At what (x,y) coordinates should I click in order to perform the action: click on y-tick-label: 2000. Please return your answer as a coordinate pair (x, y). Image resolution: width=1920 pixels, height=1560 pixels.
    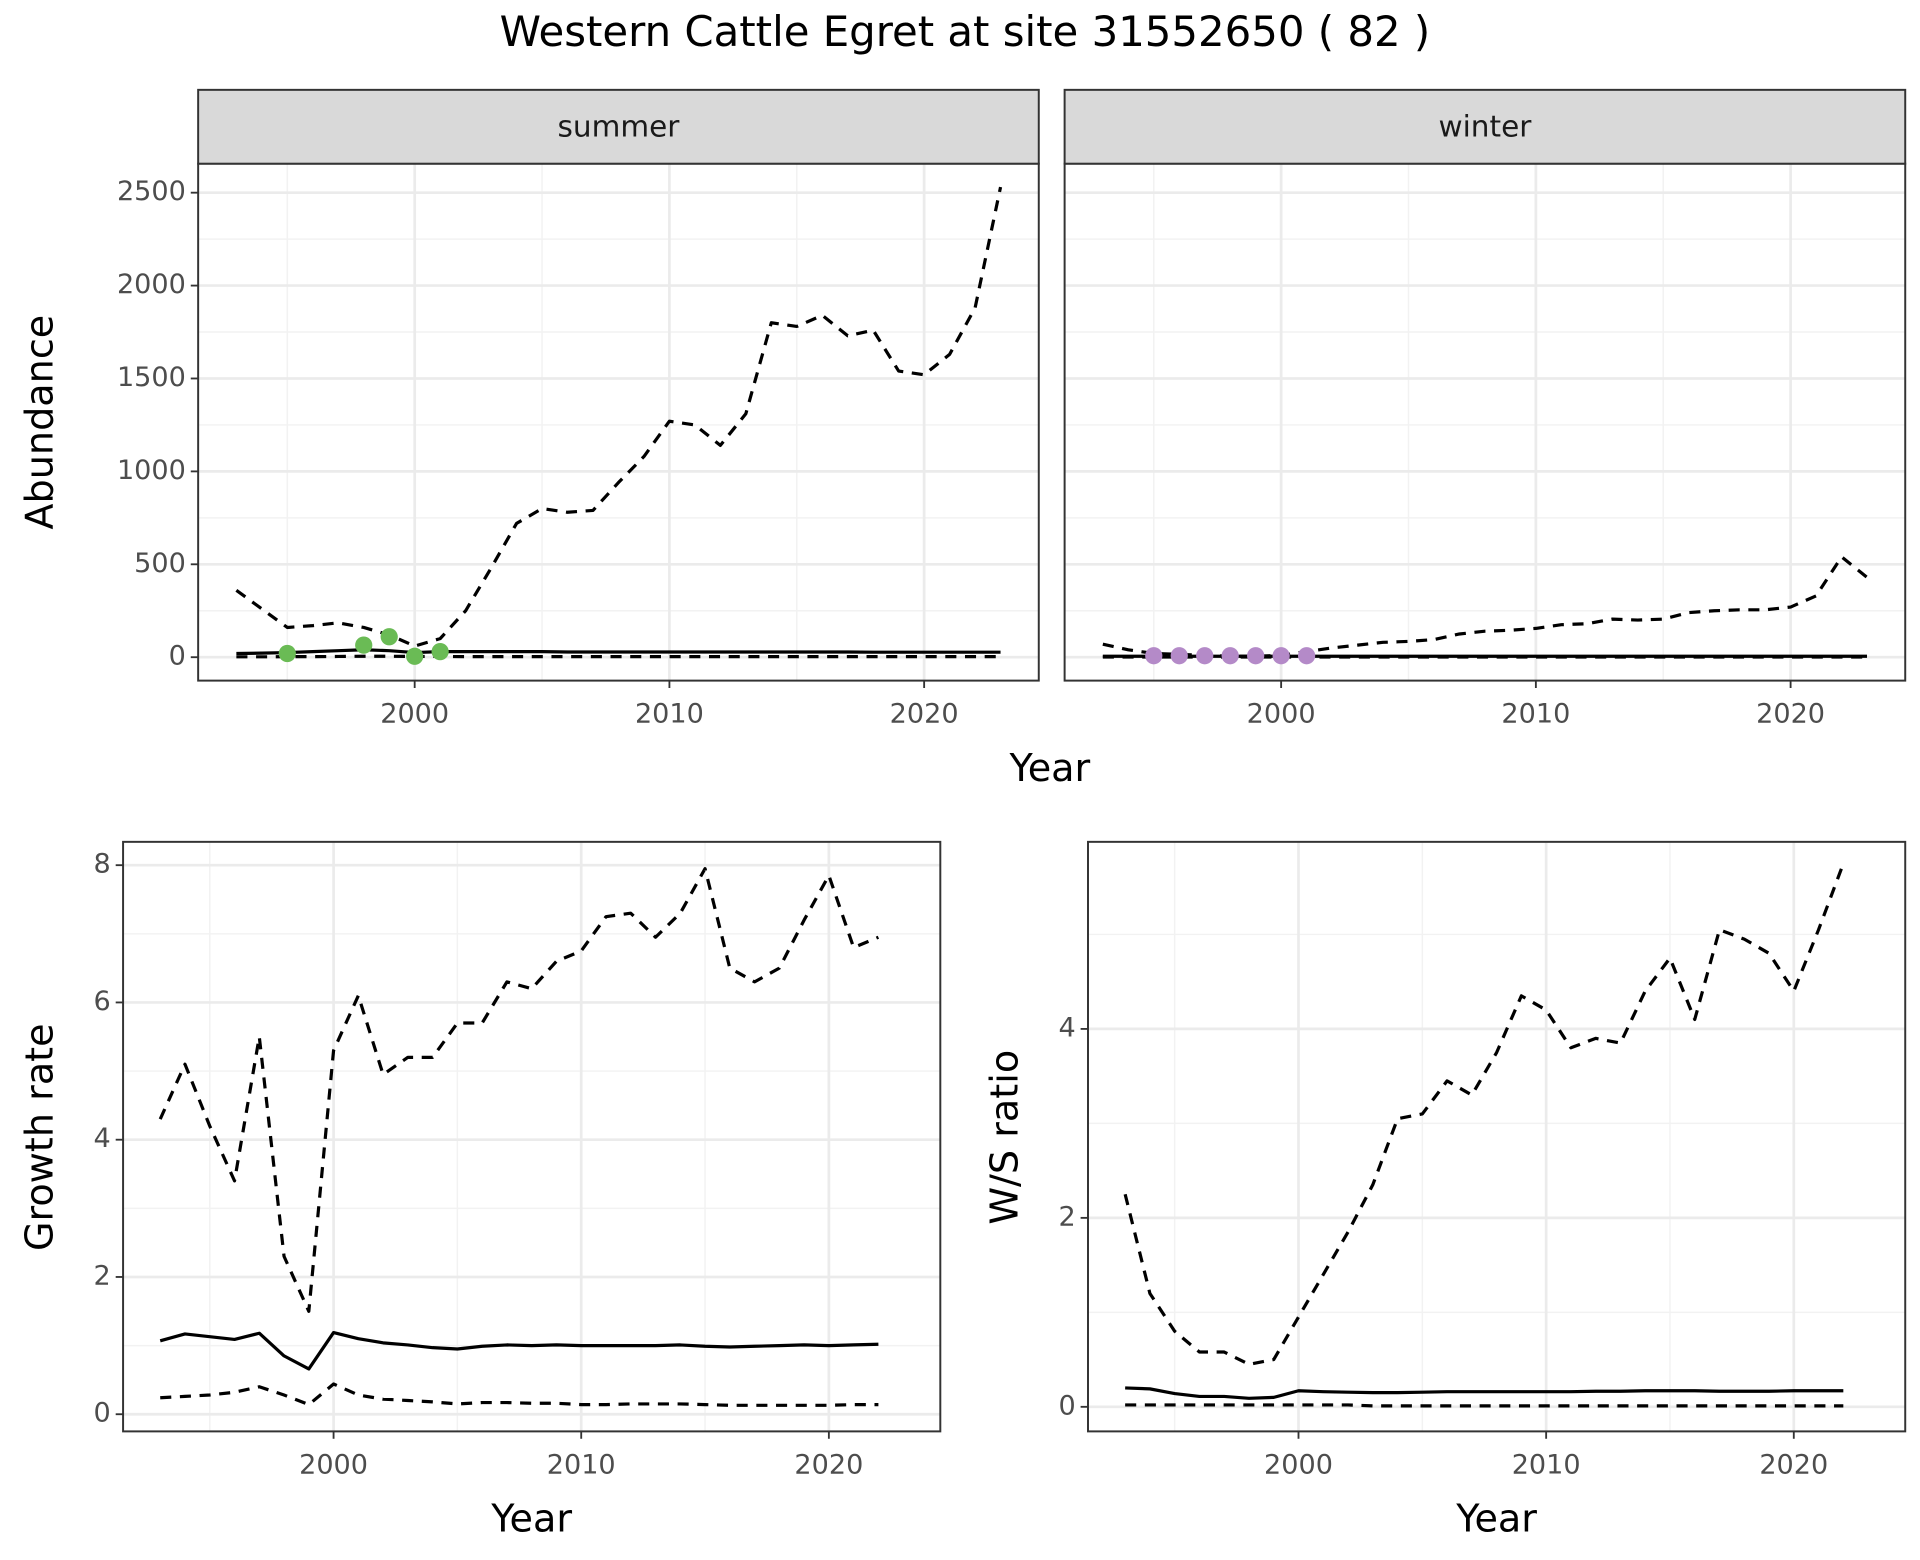
    Looking at the image, I should click on (151, 284).